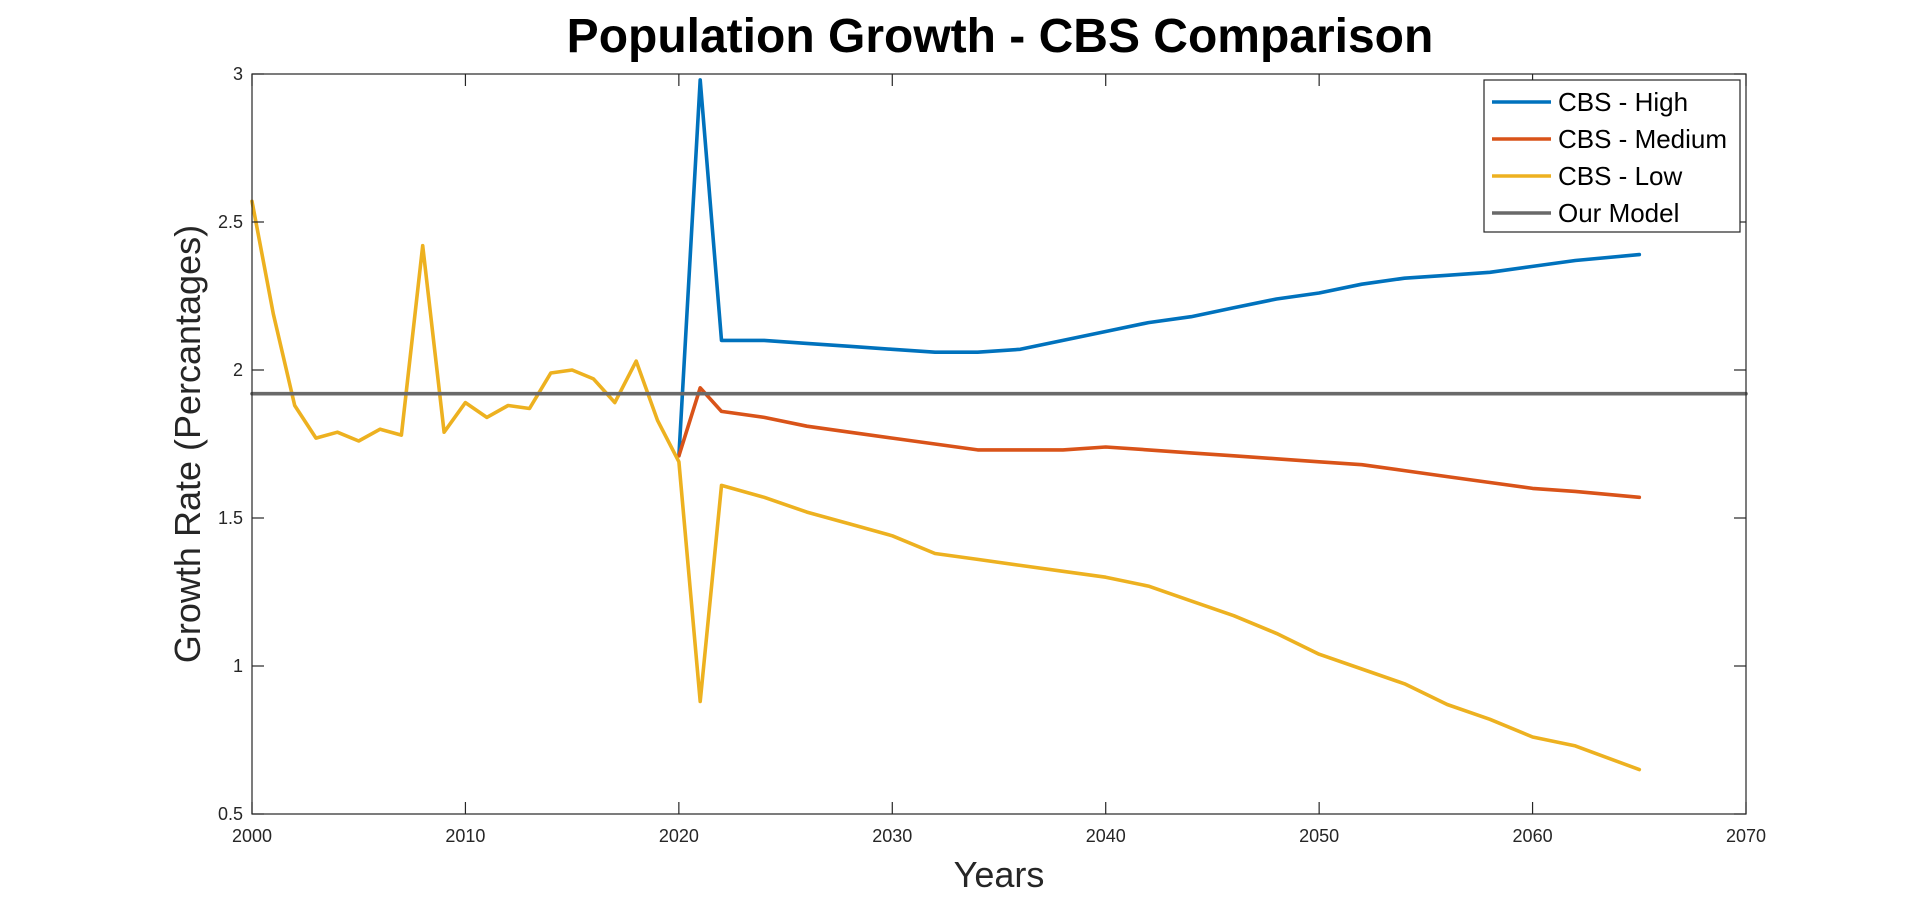 Image resolution: width=1920 pixels, height=911 pixels. What do you see at coordinates (230, 222) in the screenshot?
I see `y-tick-label: 2.5` at bounding box center [230, 222].